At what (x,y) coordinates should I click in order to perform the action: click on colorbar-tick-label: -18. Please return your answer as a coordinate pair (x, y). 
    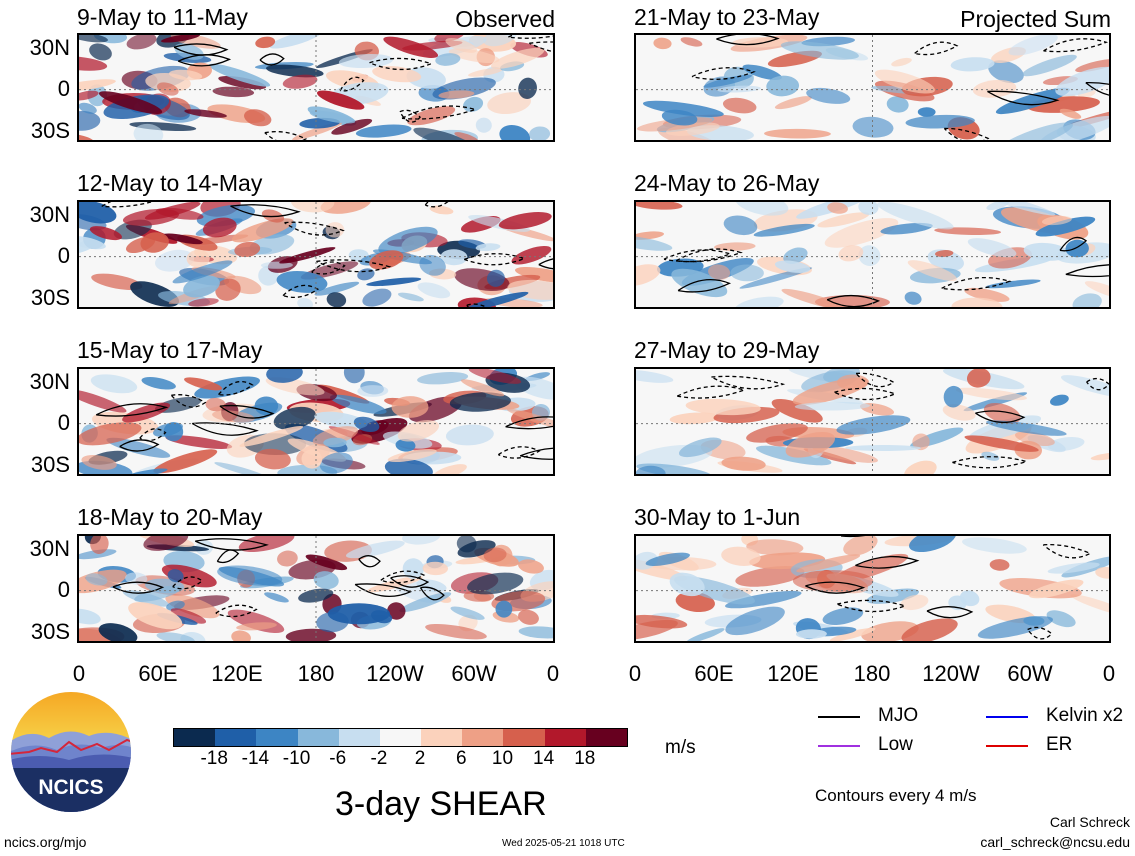
    Looking at the image, I should click on (214, 758).